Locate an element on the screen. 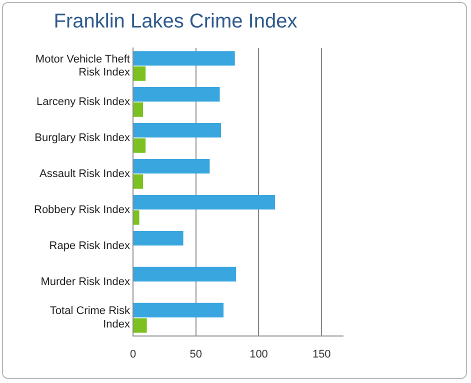 This screenshot has height=383, width=471. y-tick-label: Total Crime Risk Index is located at coordinates (90, 317).